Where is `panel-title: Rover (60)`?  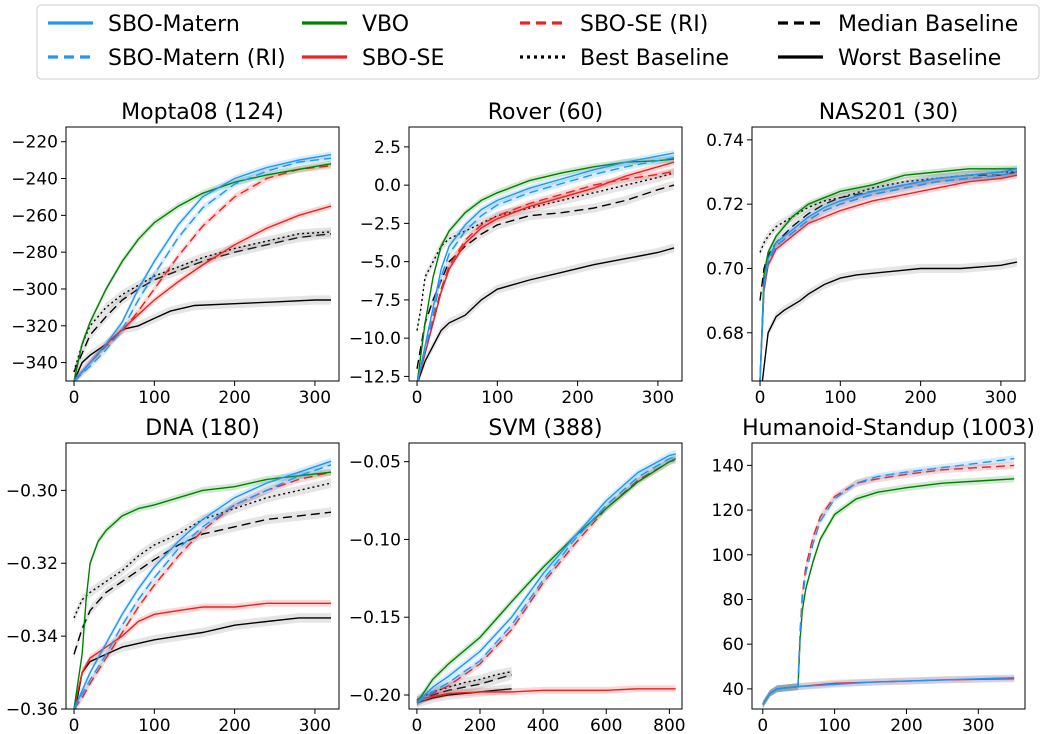 panel-title: Rover (60) is located at coordinates (546, 112).